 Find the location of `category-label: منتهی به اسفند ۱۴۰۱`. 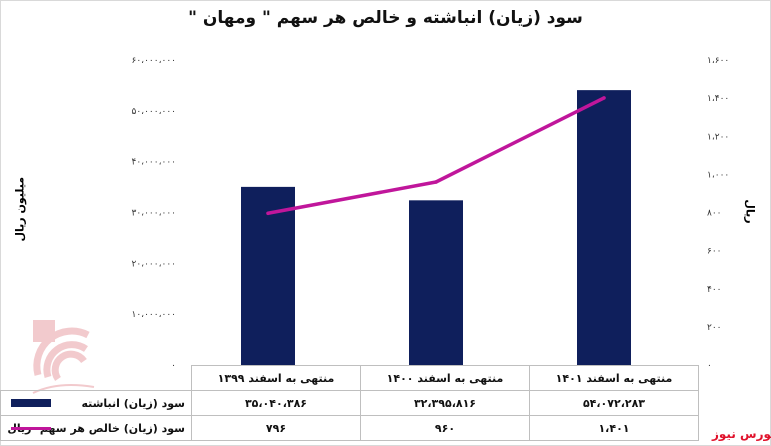

category-label: منتهی به اسفند ۱۴۰۱ is located at coordinates (614, 378).